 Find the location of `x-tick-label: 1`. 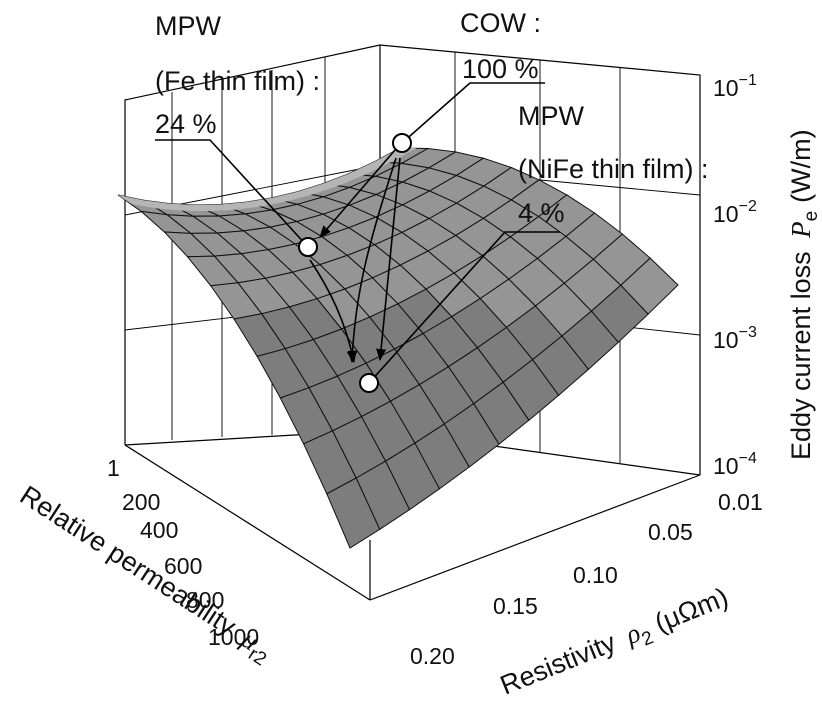

x-tick-label: 1 is located at coordinates (113, 468).